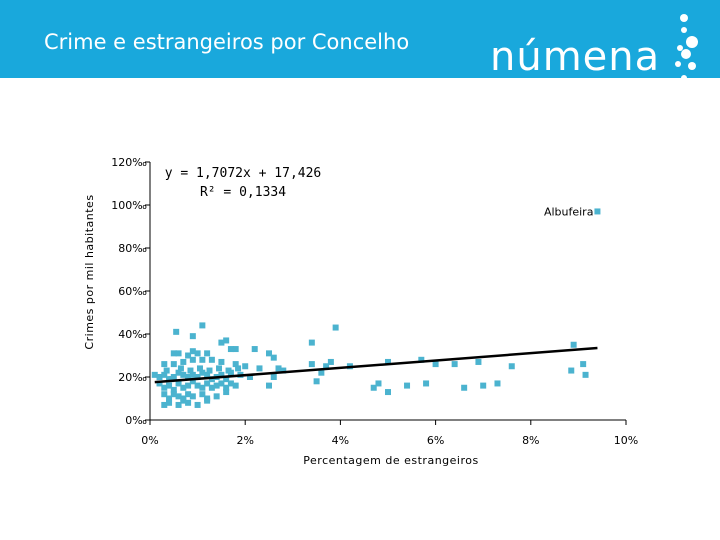 This screenshot has width=720, height=540. I want to click on trendline, so click(376, 365).